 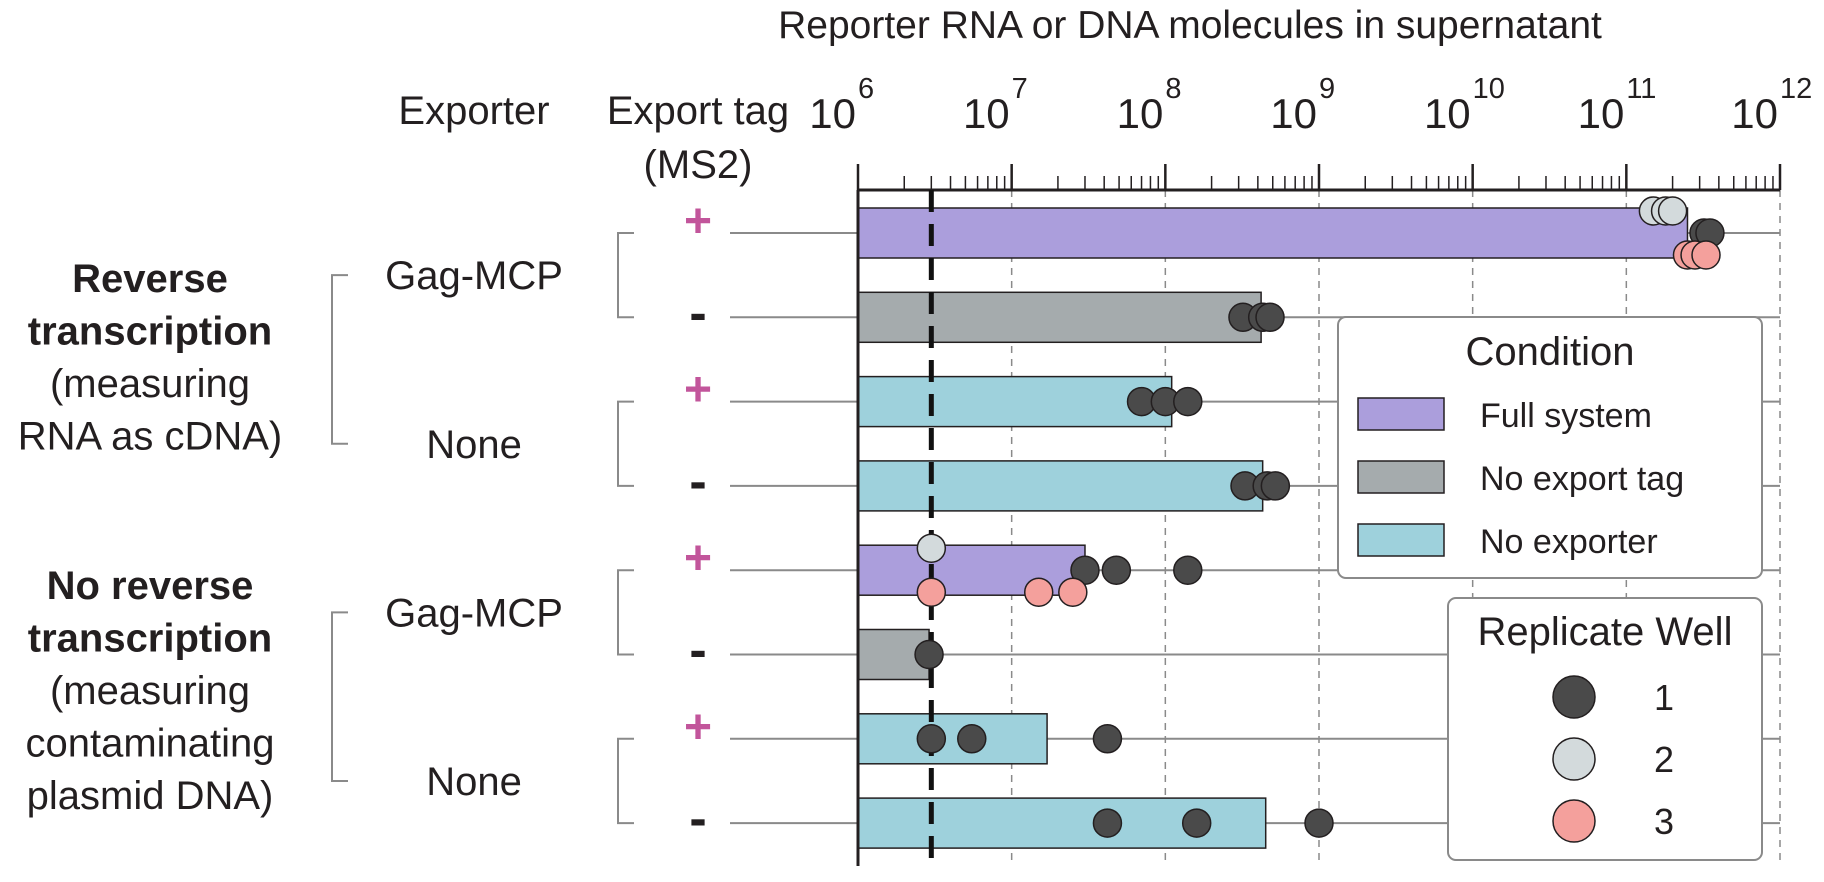 I want to click on x-tick-exponent: 7, so click(x=1020, y=89).